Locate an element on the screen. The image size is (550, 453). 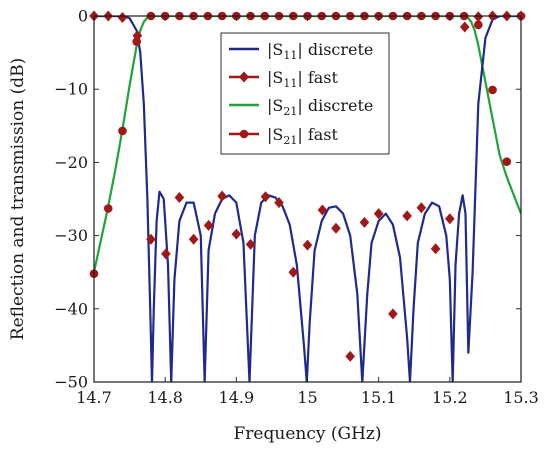
legend-label-s11-discrete-base: |S is located at coordinates (275, 49).